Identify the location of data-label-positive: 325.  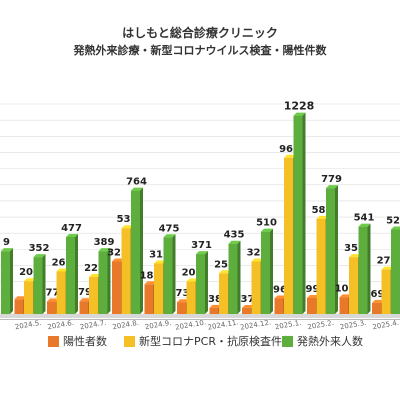
(117, 253).